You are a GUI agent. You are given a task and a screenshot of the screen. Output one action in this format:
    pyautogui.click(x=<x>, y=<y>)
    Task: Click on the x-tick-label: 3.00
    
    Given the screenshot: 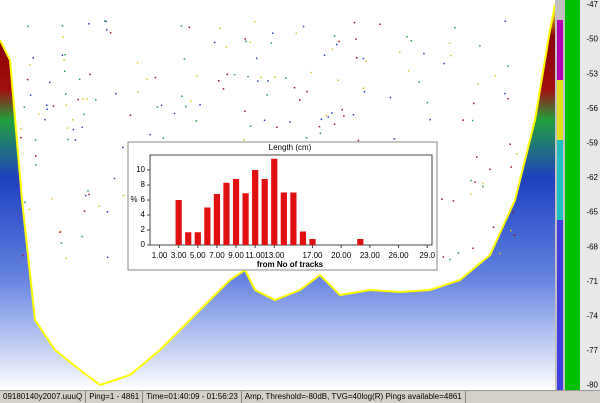 What is the action you would take?
    pyautogui.click(x=179, y=255)
    